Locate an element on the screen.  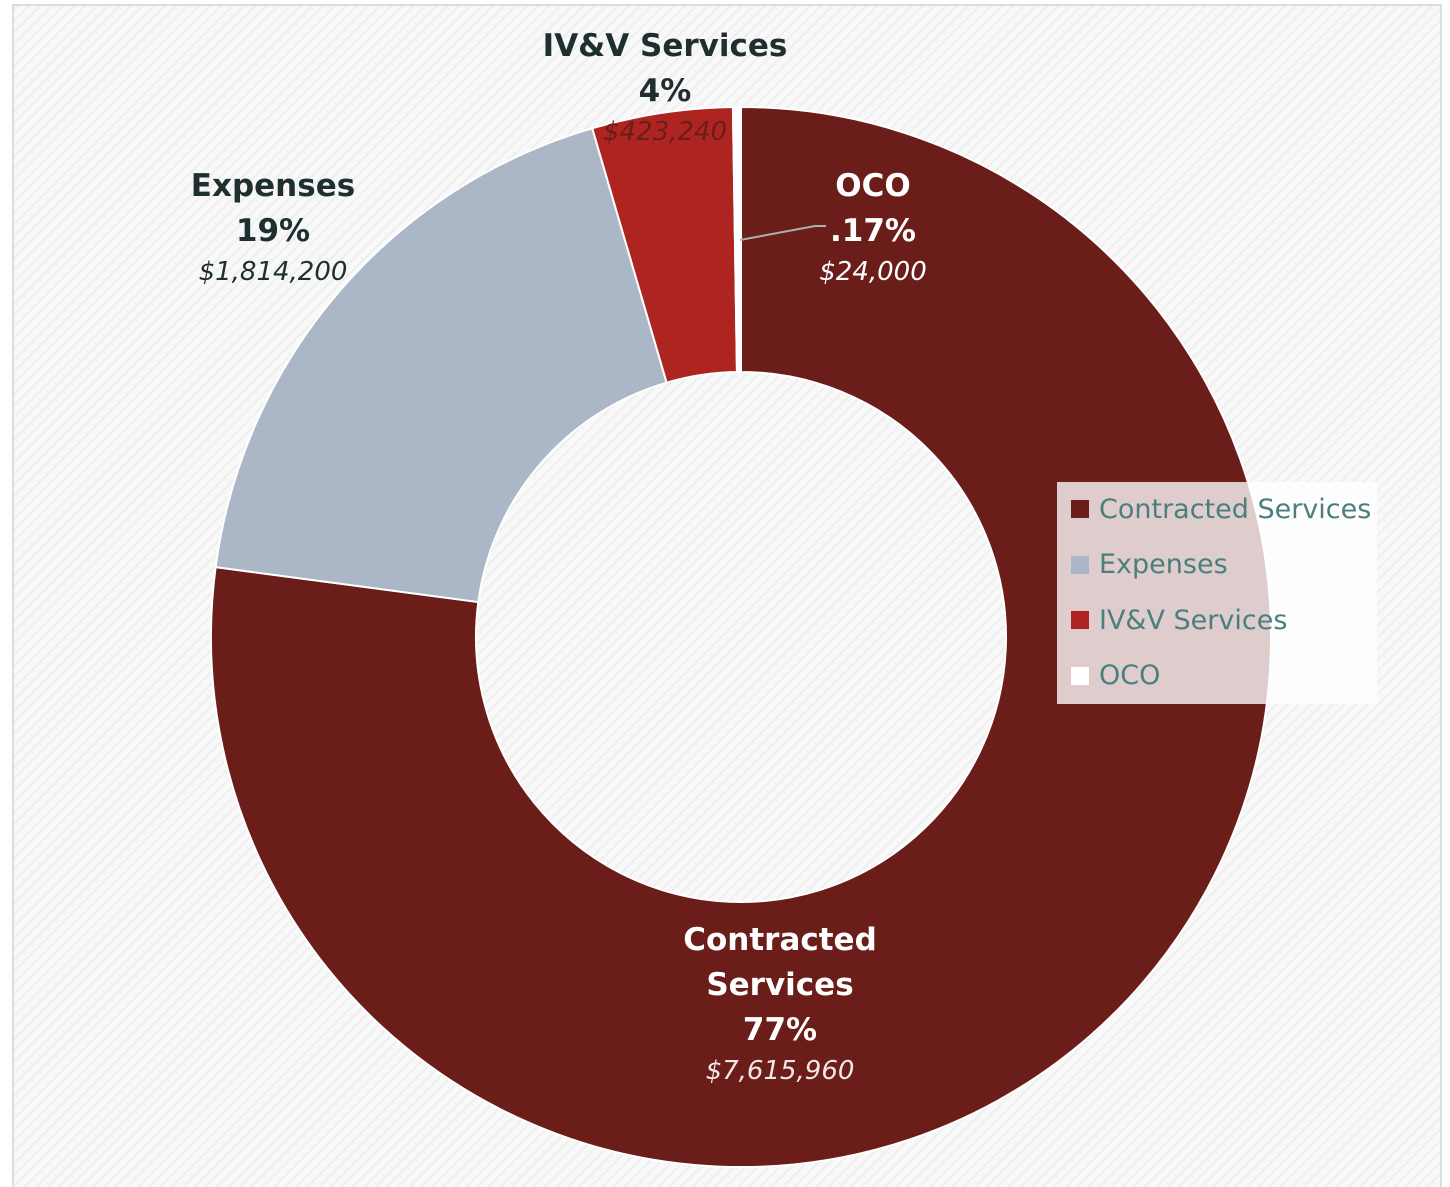
data-label: IV&V Services 4% $423,240 is located at coordinates (665, 88).